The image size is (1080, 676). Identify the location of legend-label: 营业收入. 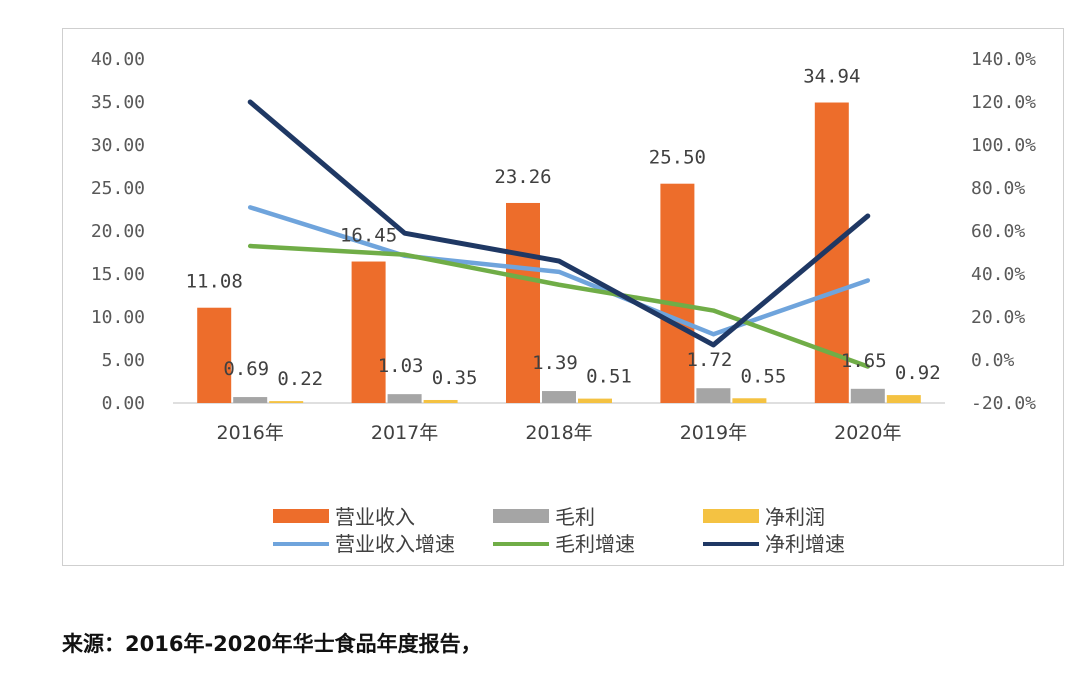
(375, 517).